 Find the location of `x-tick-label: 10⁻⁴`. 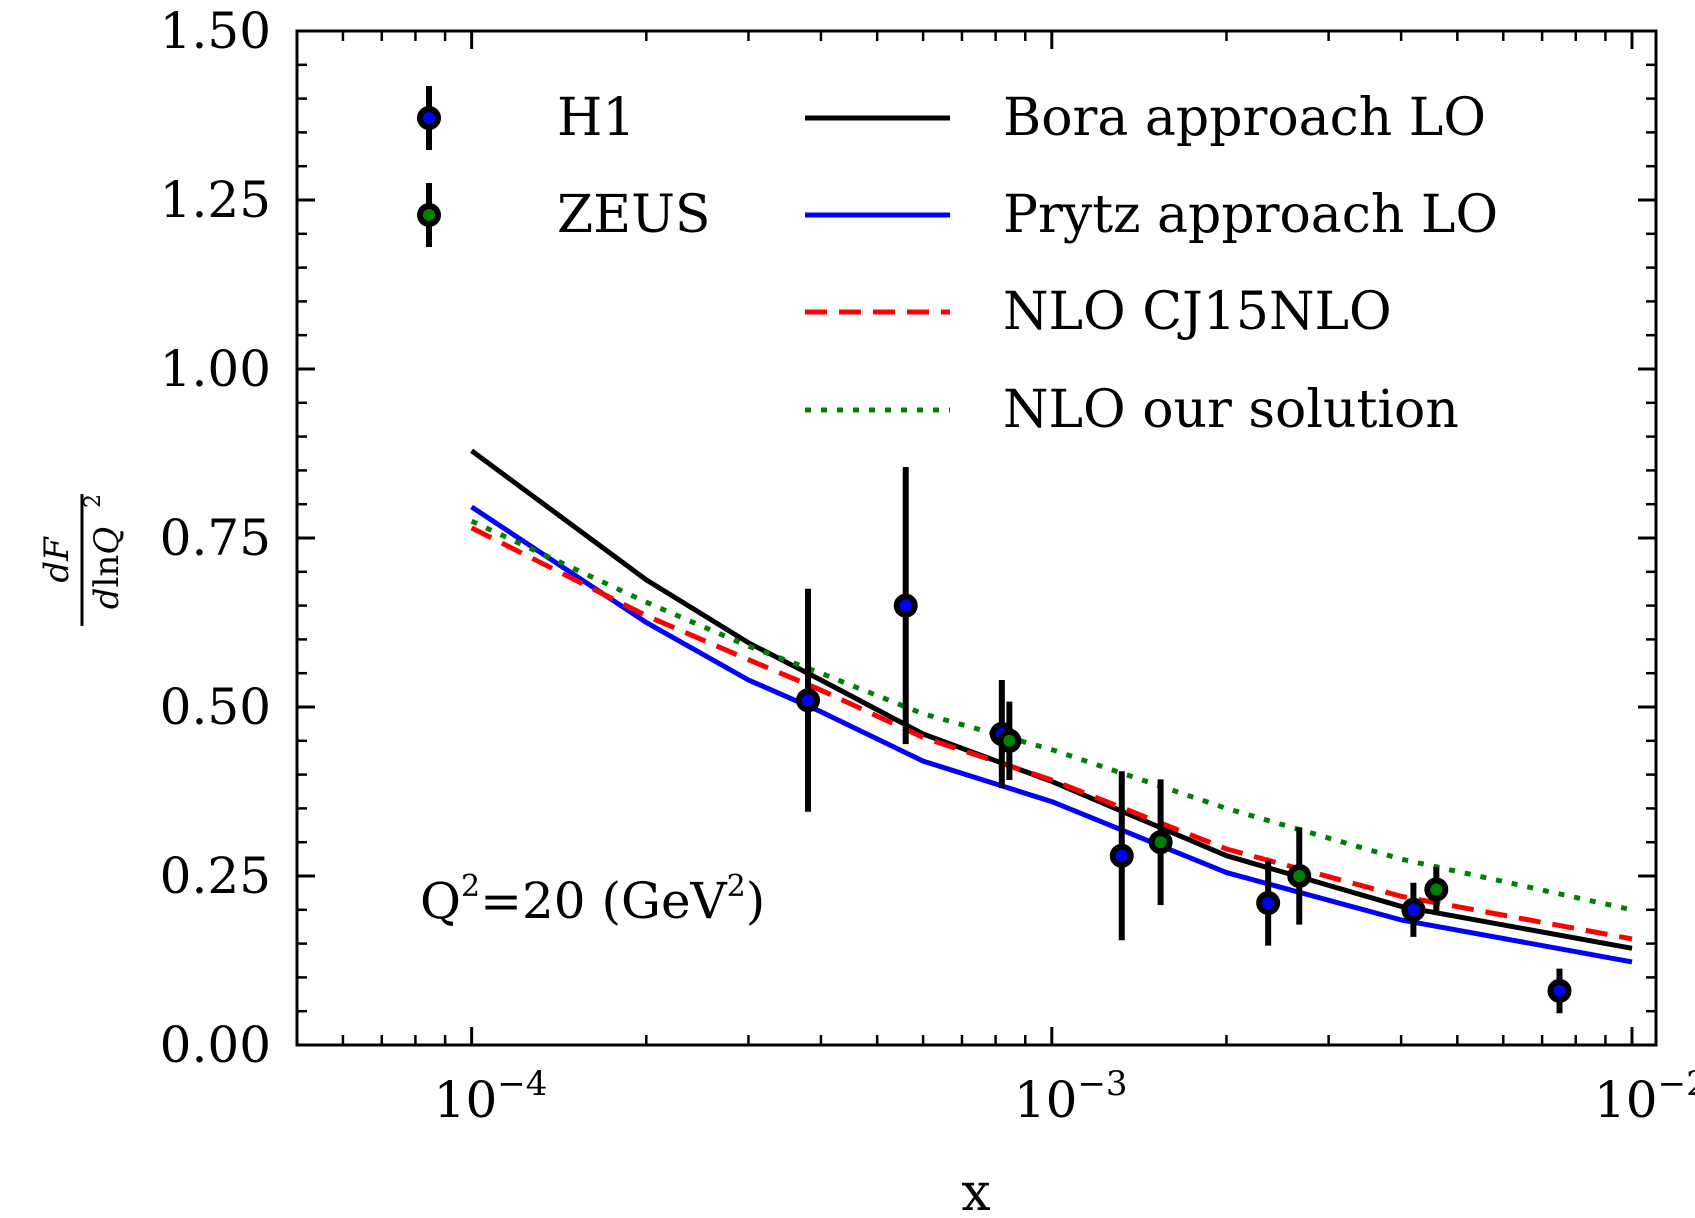

x-tick-label: 10⁻⁴ is located at coordinates (491, 1096).